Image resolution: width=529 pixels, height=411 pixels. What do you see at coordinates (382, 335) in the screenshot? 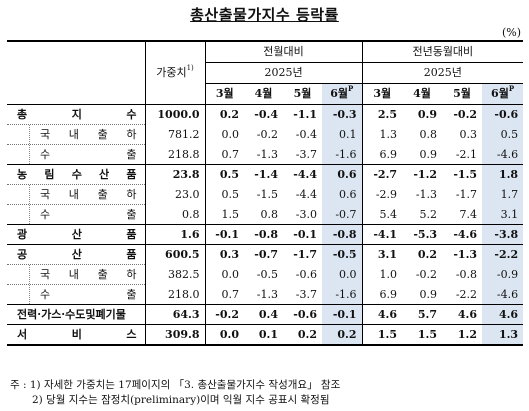
I see `yoy-cell: 1.5` at bounding box center [382, 335].